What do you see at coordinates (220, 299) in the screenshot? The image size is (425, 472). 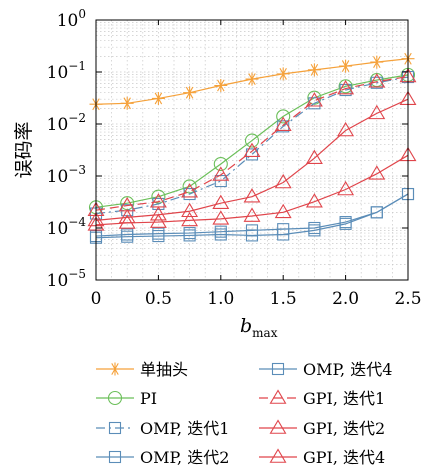 I see `x-tick-label: 1.0` at bounding box center [220, 299].